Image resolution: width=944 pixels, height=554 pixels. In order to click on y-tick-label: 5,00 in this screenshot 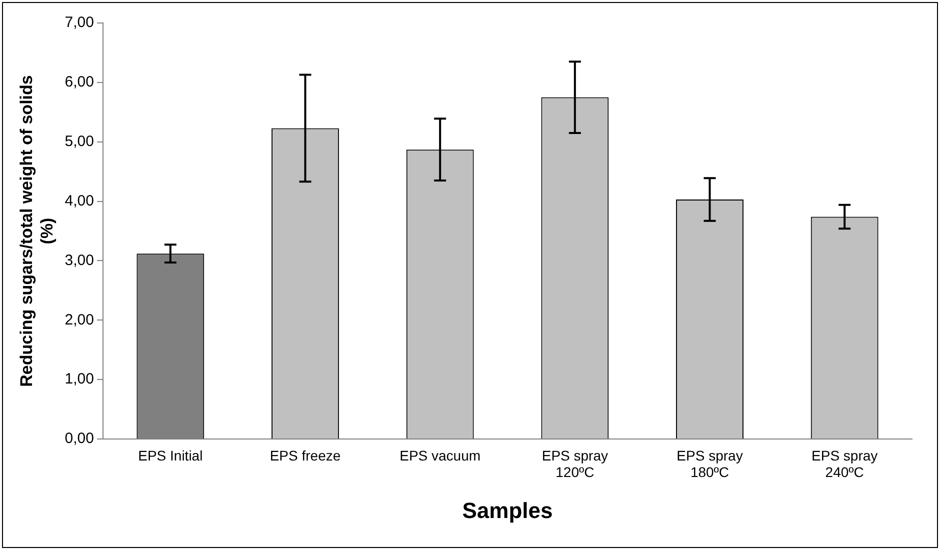, I will do `click(79, 141)`.